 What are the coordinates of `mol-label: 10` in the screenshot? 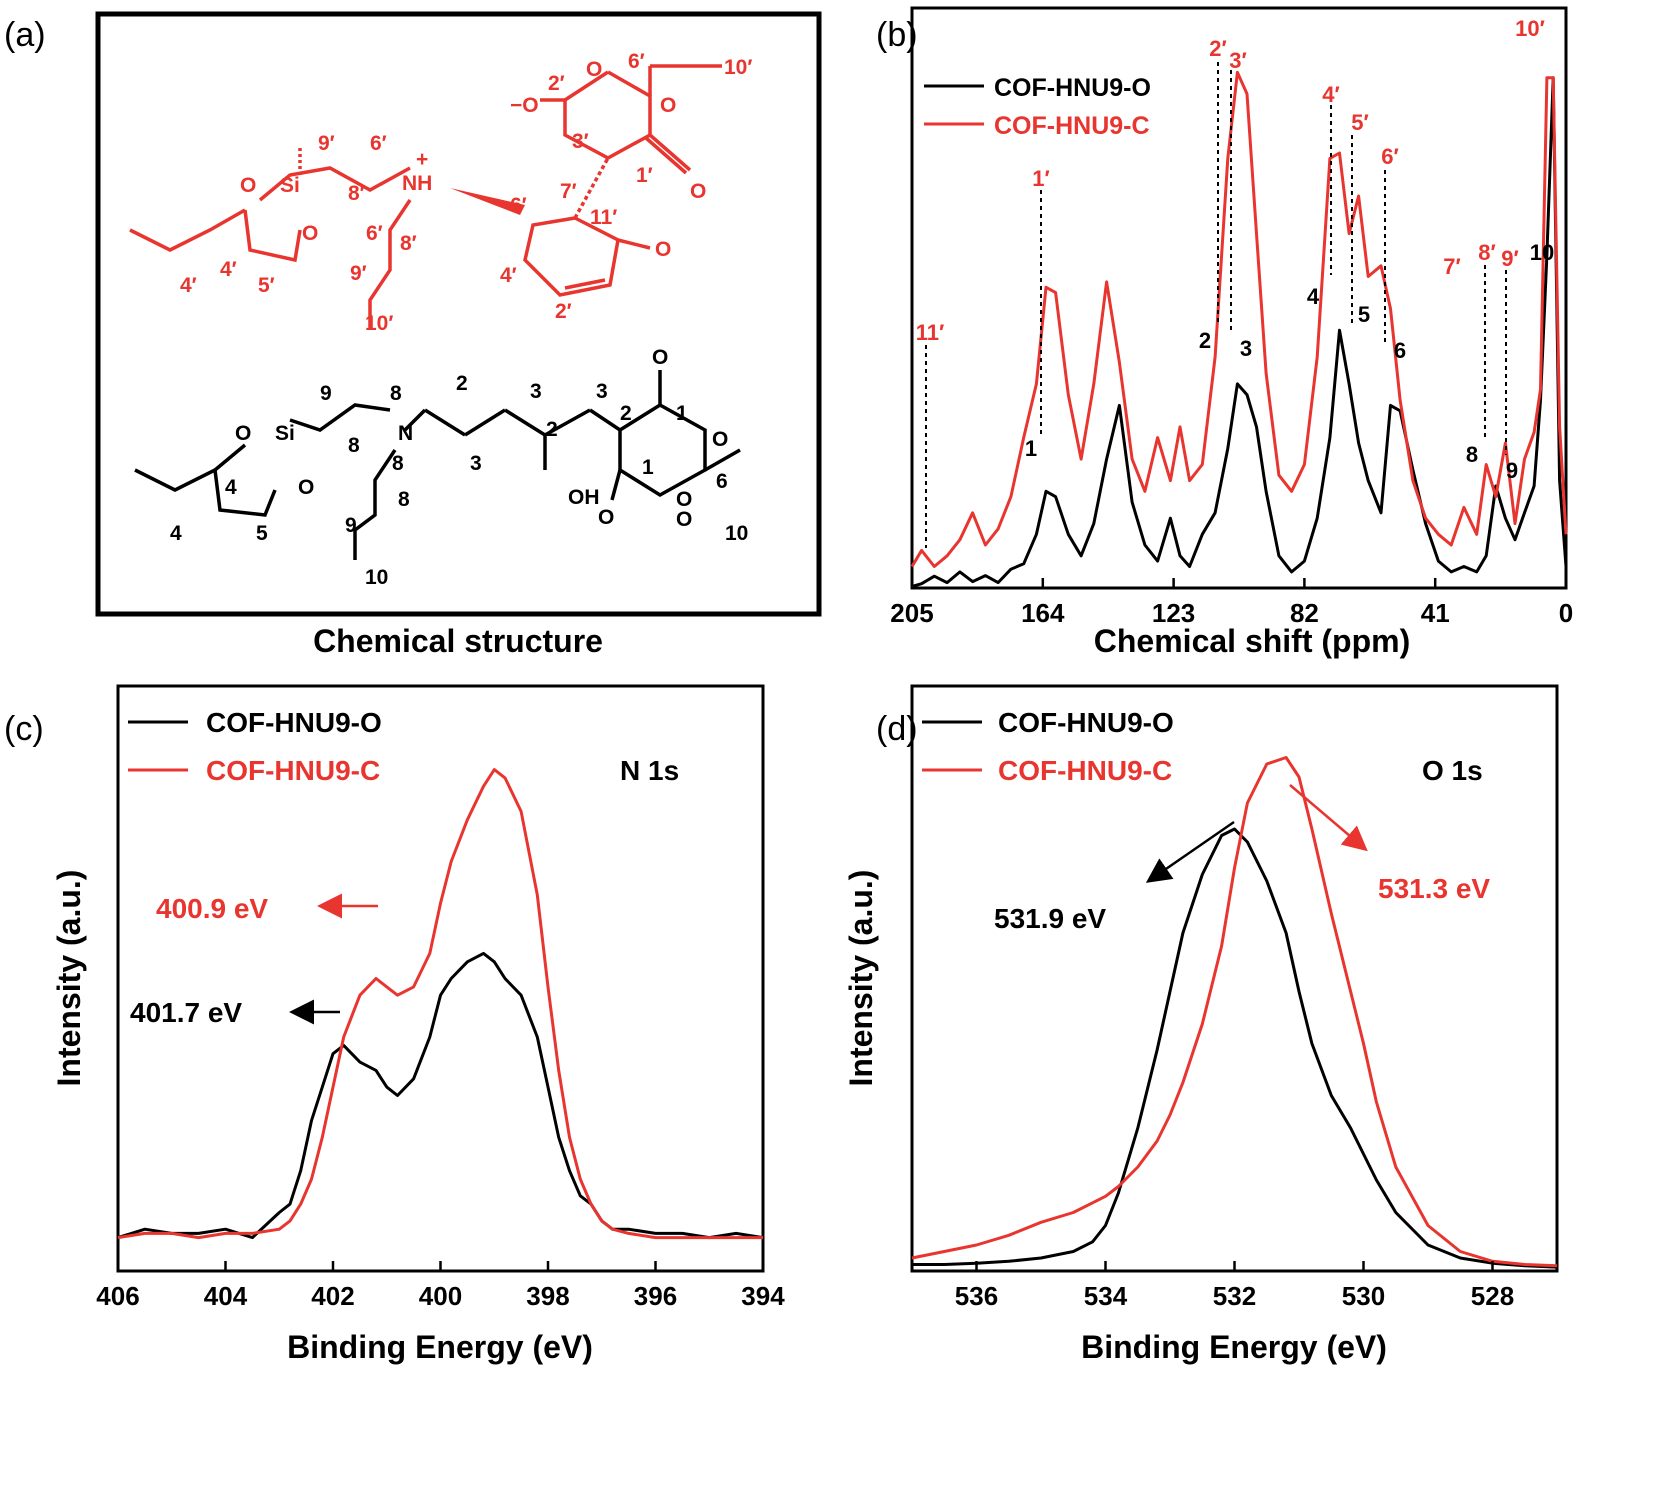 It's located at (376, 577).